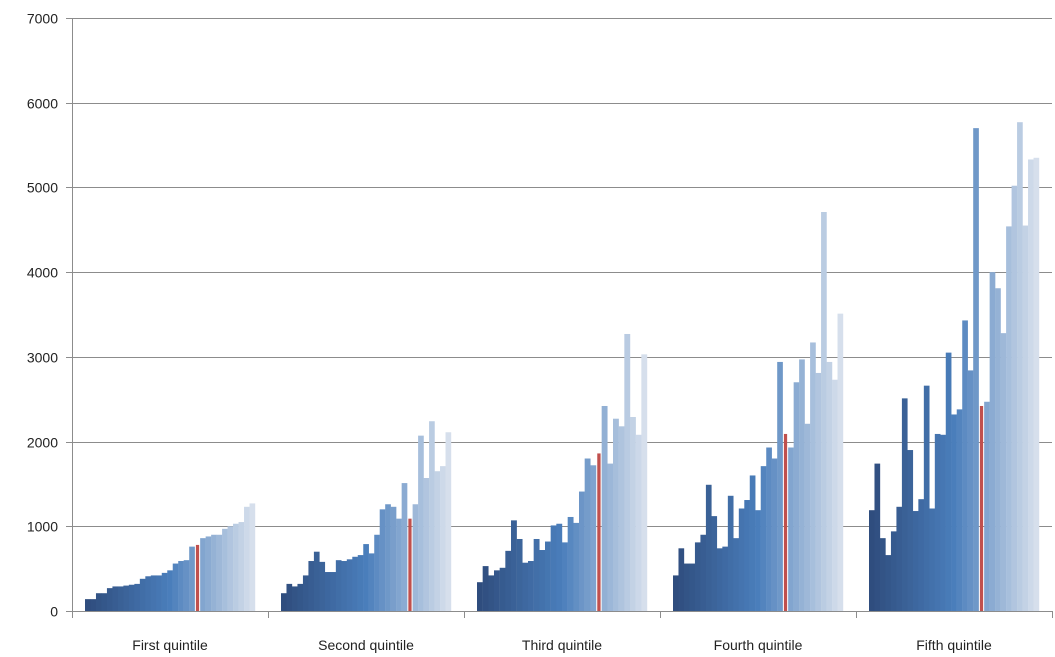 This screenshot has height=657, width=1055. Describe the element at coordinates (54, 612) in the screenshot. I see `y-axis-tick-label: 0` at that location.